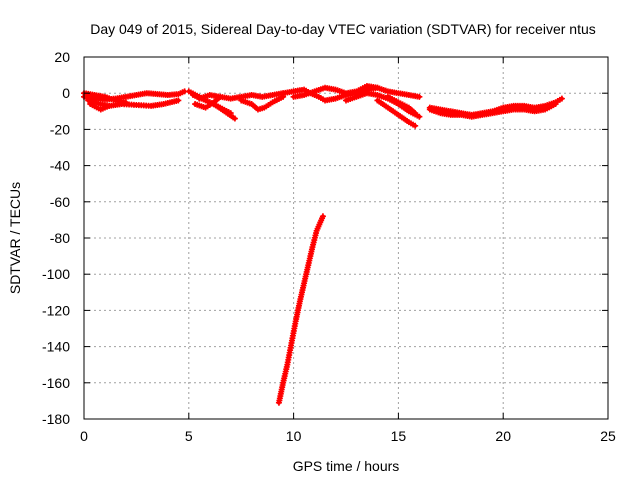  What do you see at coordinates (60, 166) in the screenshot?
I see `y-tick-label: -40` at bounding box center [60, 166].